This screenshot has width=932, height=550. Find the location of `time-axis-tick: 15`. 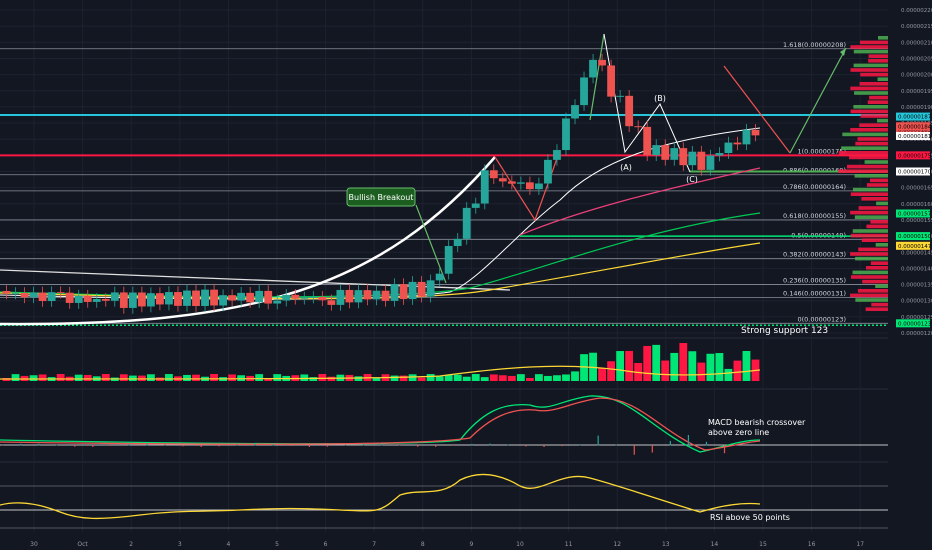

time-axis-tick: 15 is located at coordinates (763, 544).